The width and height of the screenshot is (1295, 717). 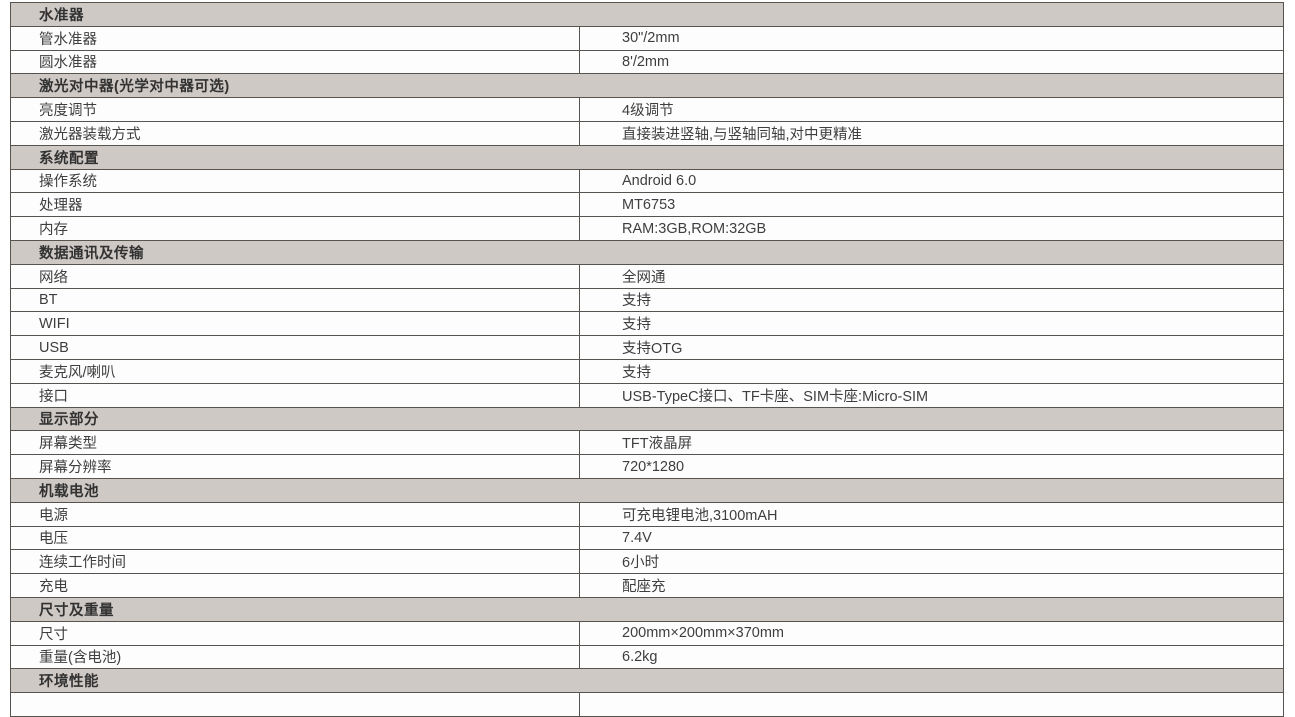 What do you see at coordinates (69, 420) in the screenshot?
I see `section-title: 显示部分` at bounding box center [69, 420].